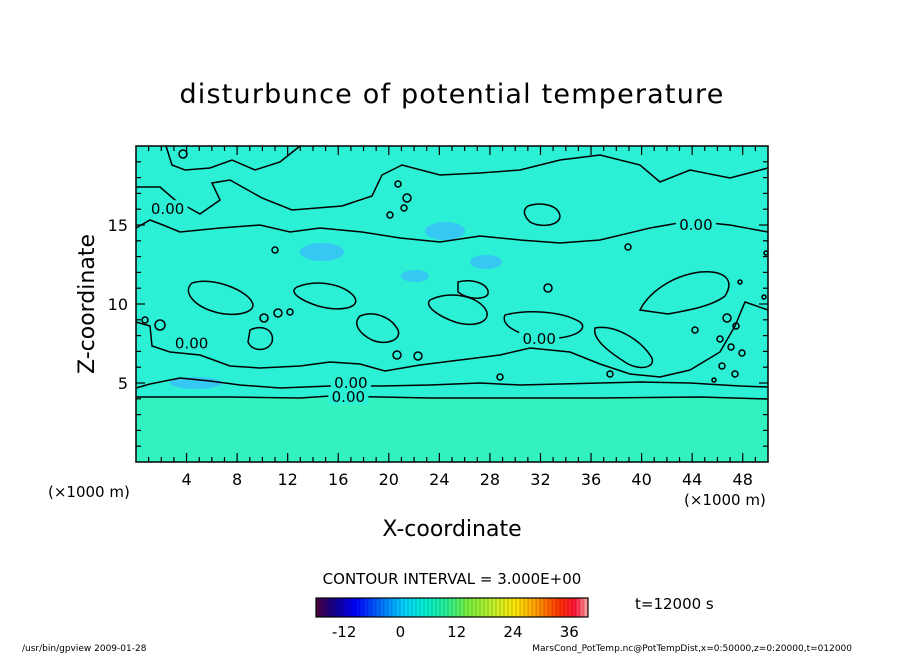  Describe the element at coordinates (118, 304) in the screenshot. I see `y-tick-label: 10` at that location.